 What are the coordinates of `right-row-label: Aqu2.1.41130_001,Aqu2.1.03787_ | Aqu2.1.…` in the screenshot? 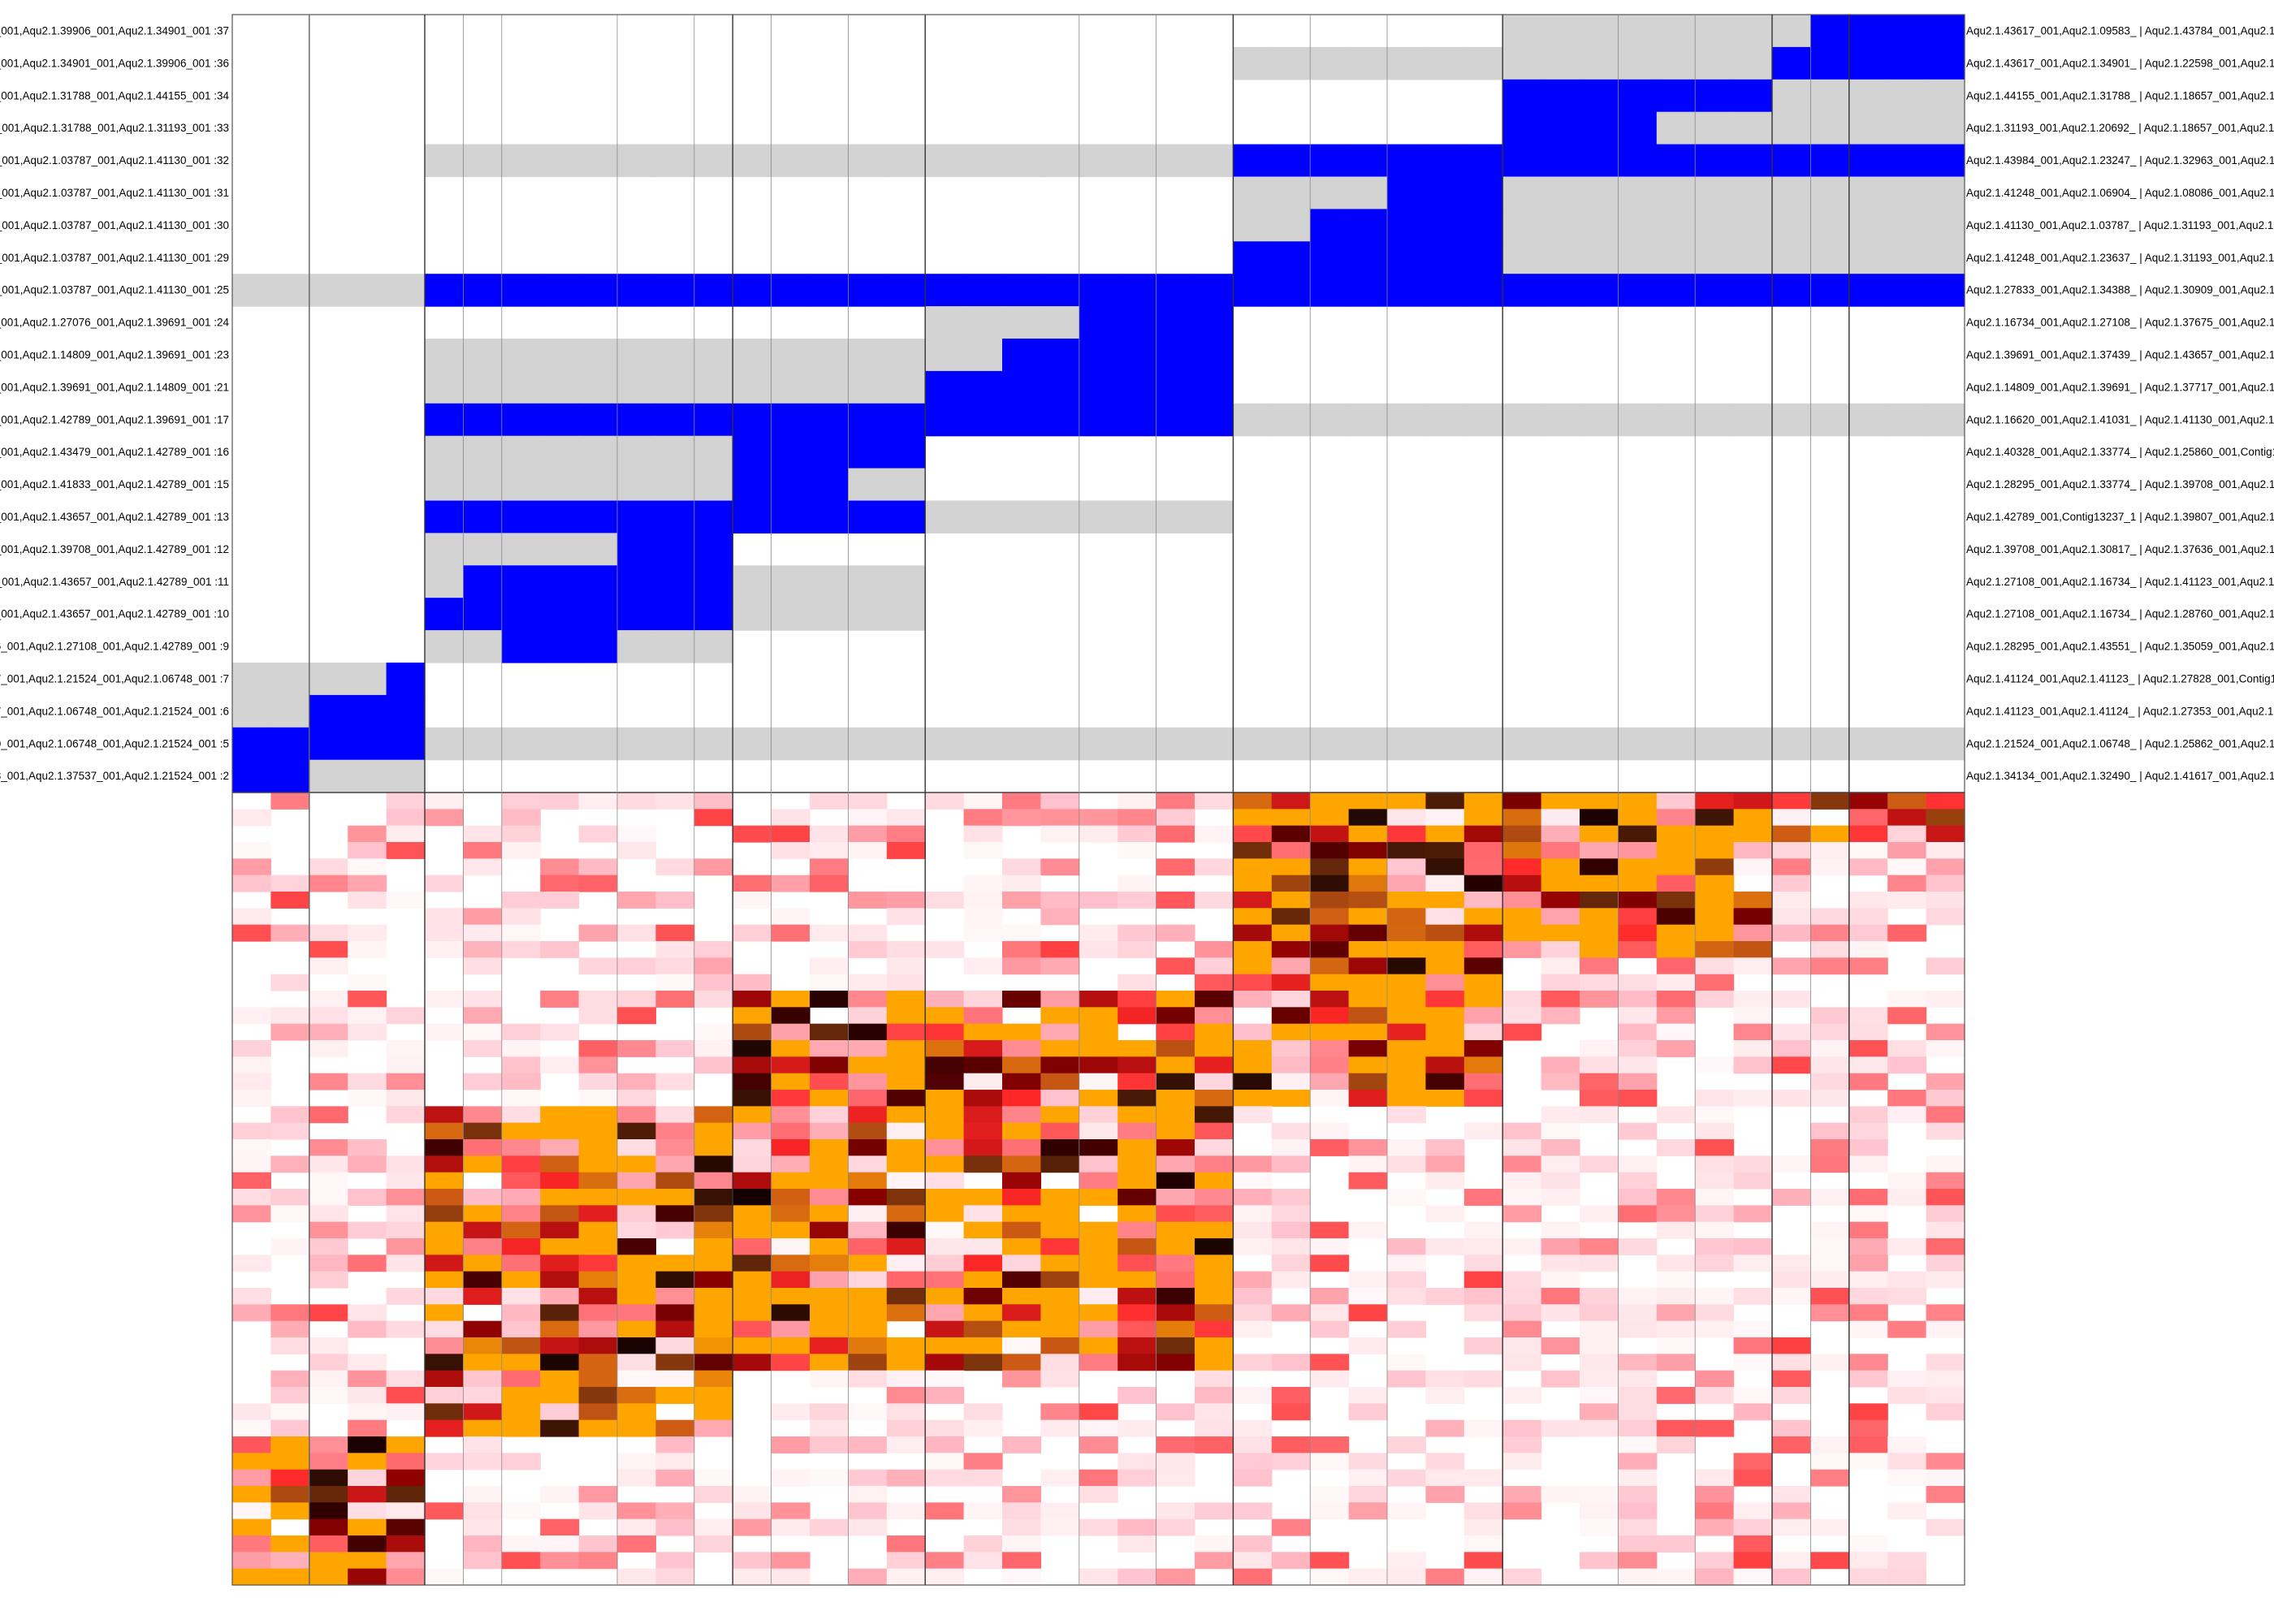 It's located at (2120, 225).